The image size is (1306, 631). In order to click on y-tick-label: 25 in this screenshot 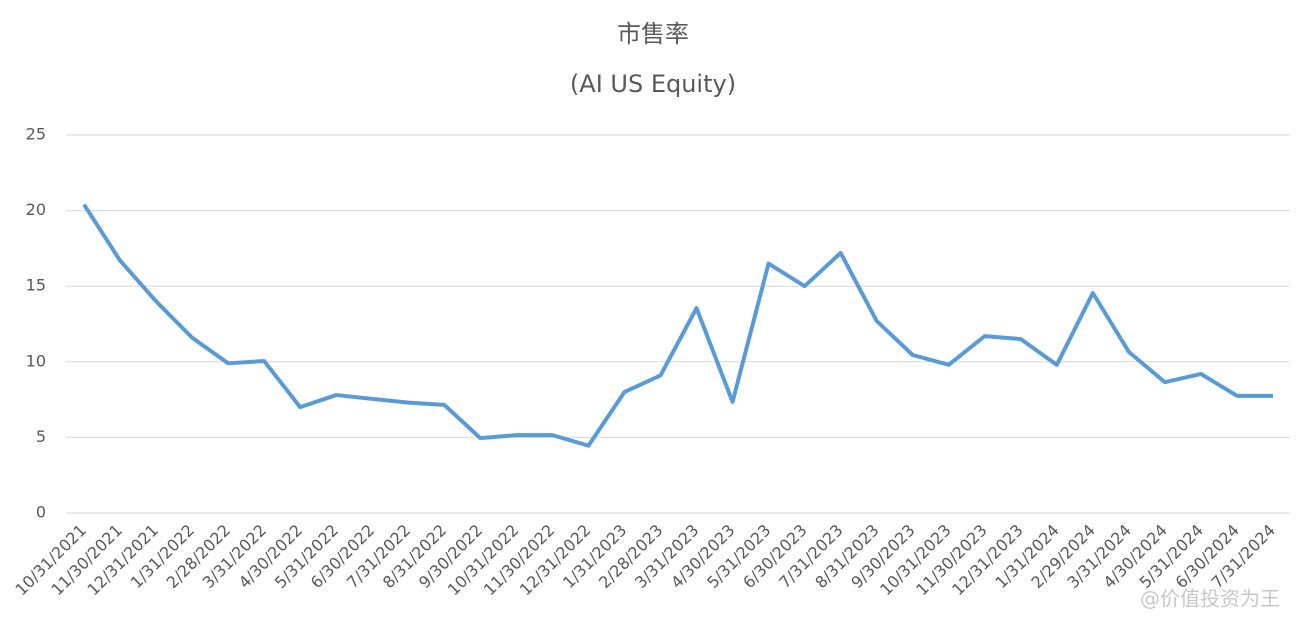, I will do `click(36, 134)`.